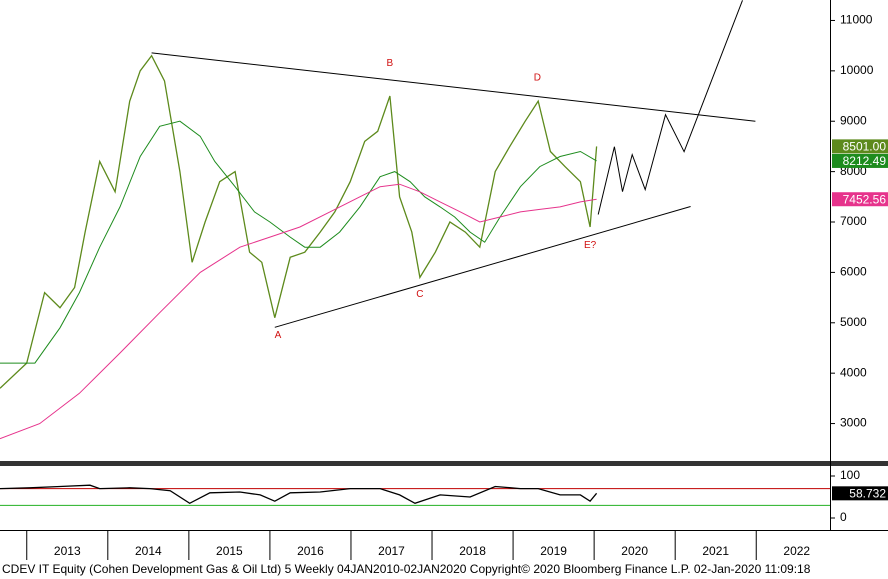 This screenshot has width=888, height=579. I want to click on y-tick-label: 9000, so click(853, 120).